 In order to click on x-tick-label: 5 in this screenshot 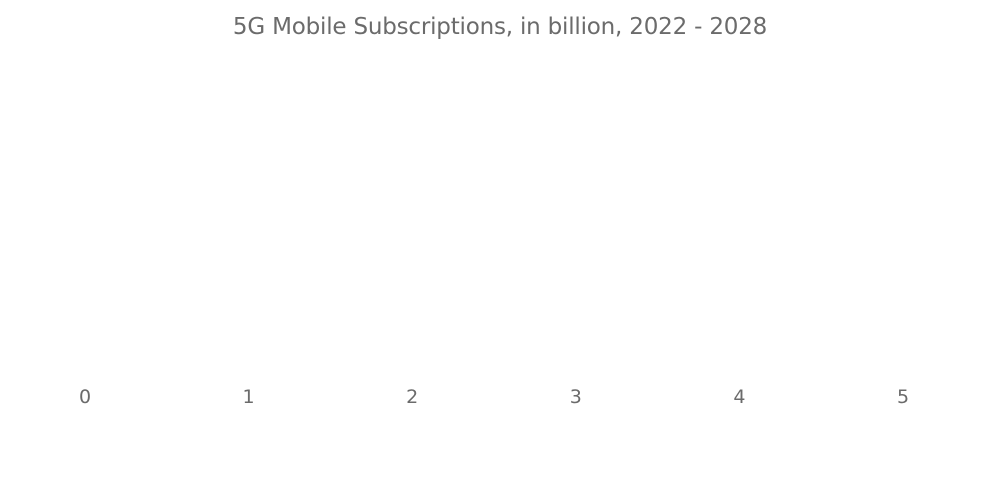, I will do `click(903, 397)`.